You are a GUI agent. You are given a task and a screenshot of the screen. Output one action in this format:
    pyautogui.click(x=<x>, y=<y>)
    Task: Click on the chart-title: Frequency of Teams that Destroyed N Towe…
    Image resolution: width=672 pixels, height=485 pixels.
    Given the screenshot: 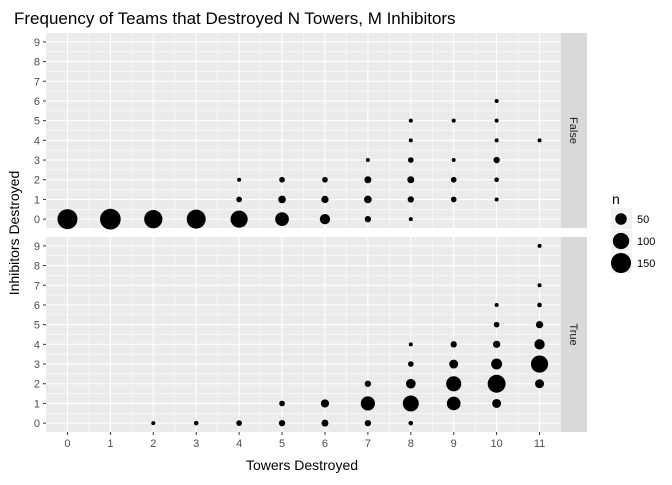 What is the action you would take?
    pyautogui.click(x=235, y=18)
    